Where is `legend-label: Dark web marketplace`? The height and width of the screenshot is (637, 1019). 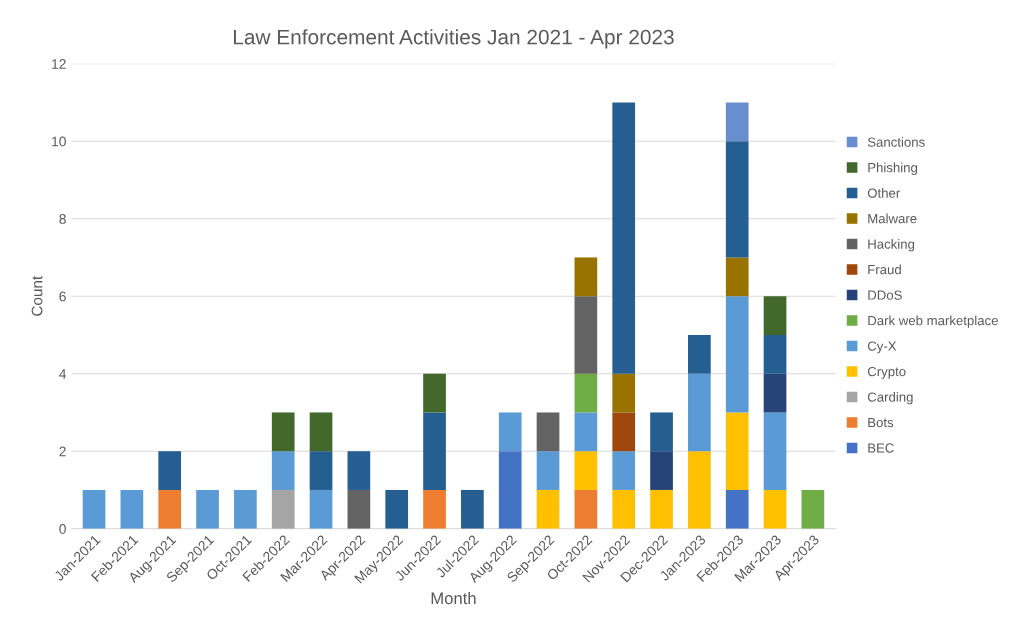
legend-label: Dark web marketplace is located at coordinates (933, 321).